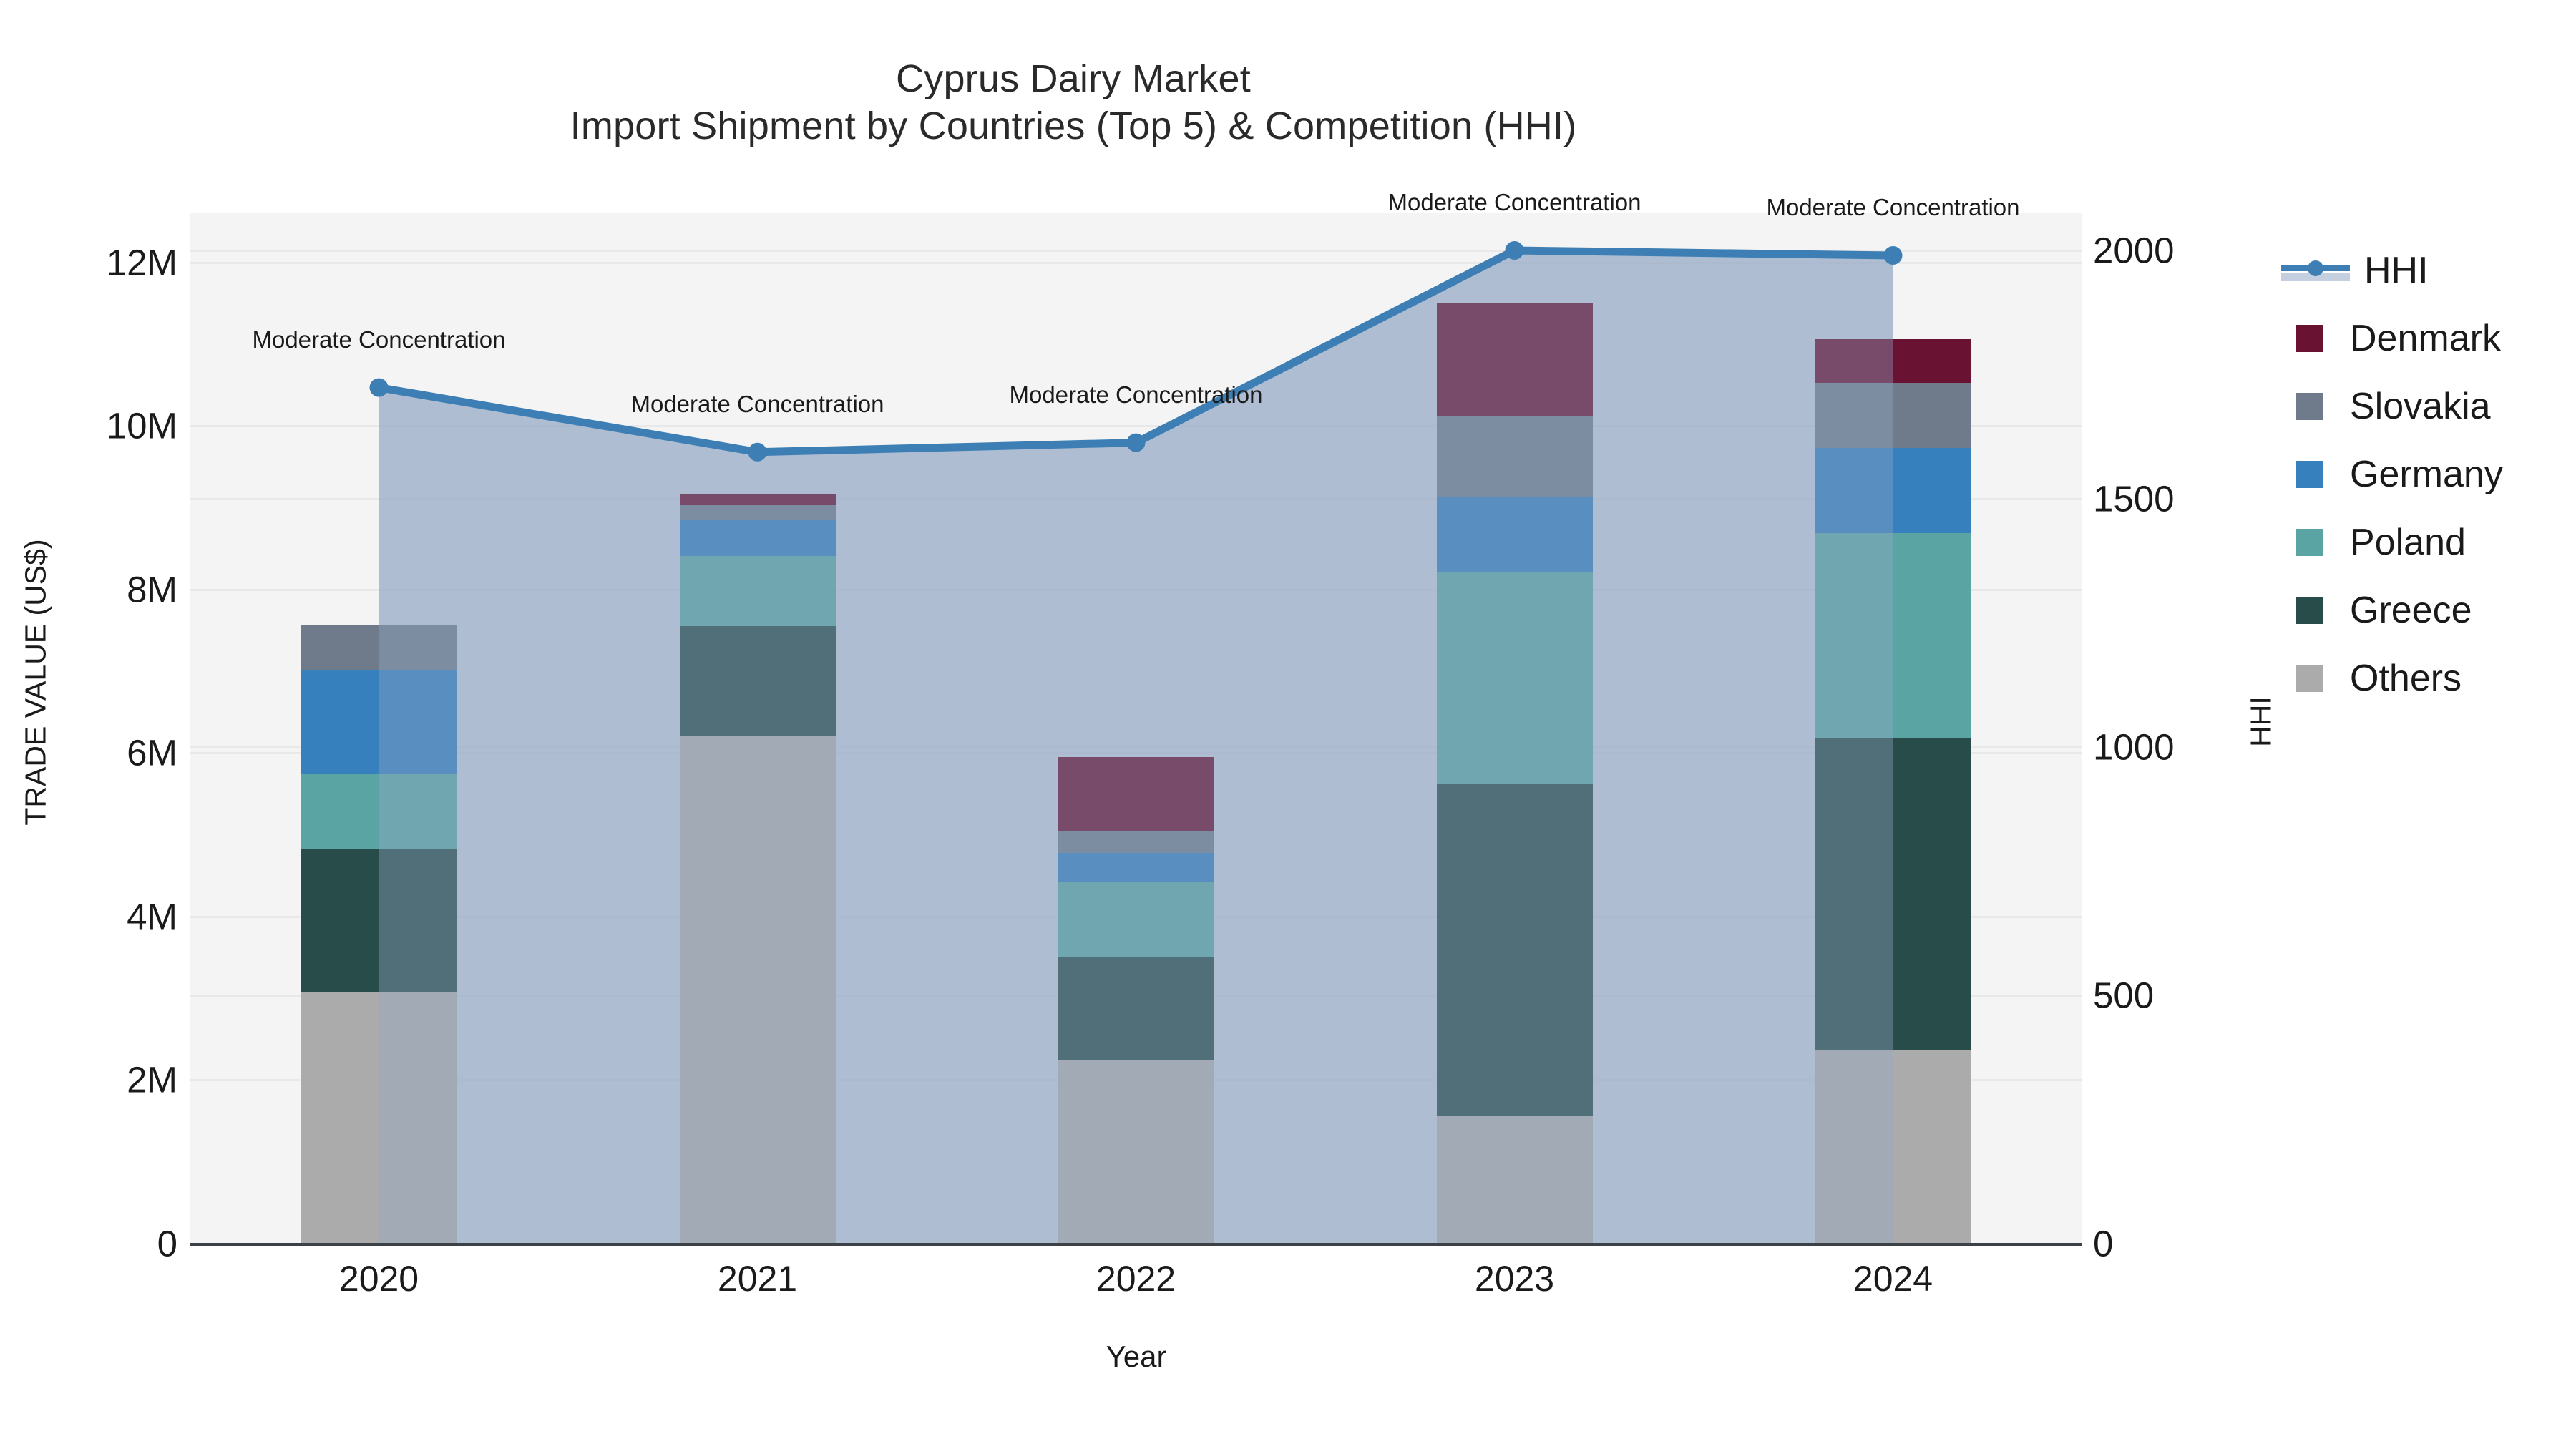 This screenshot has width=2576, height=1449. Describe the element at coordinates (757, 513) in the screenshot. I see `bar-segment-2021-slovakia` at that location.